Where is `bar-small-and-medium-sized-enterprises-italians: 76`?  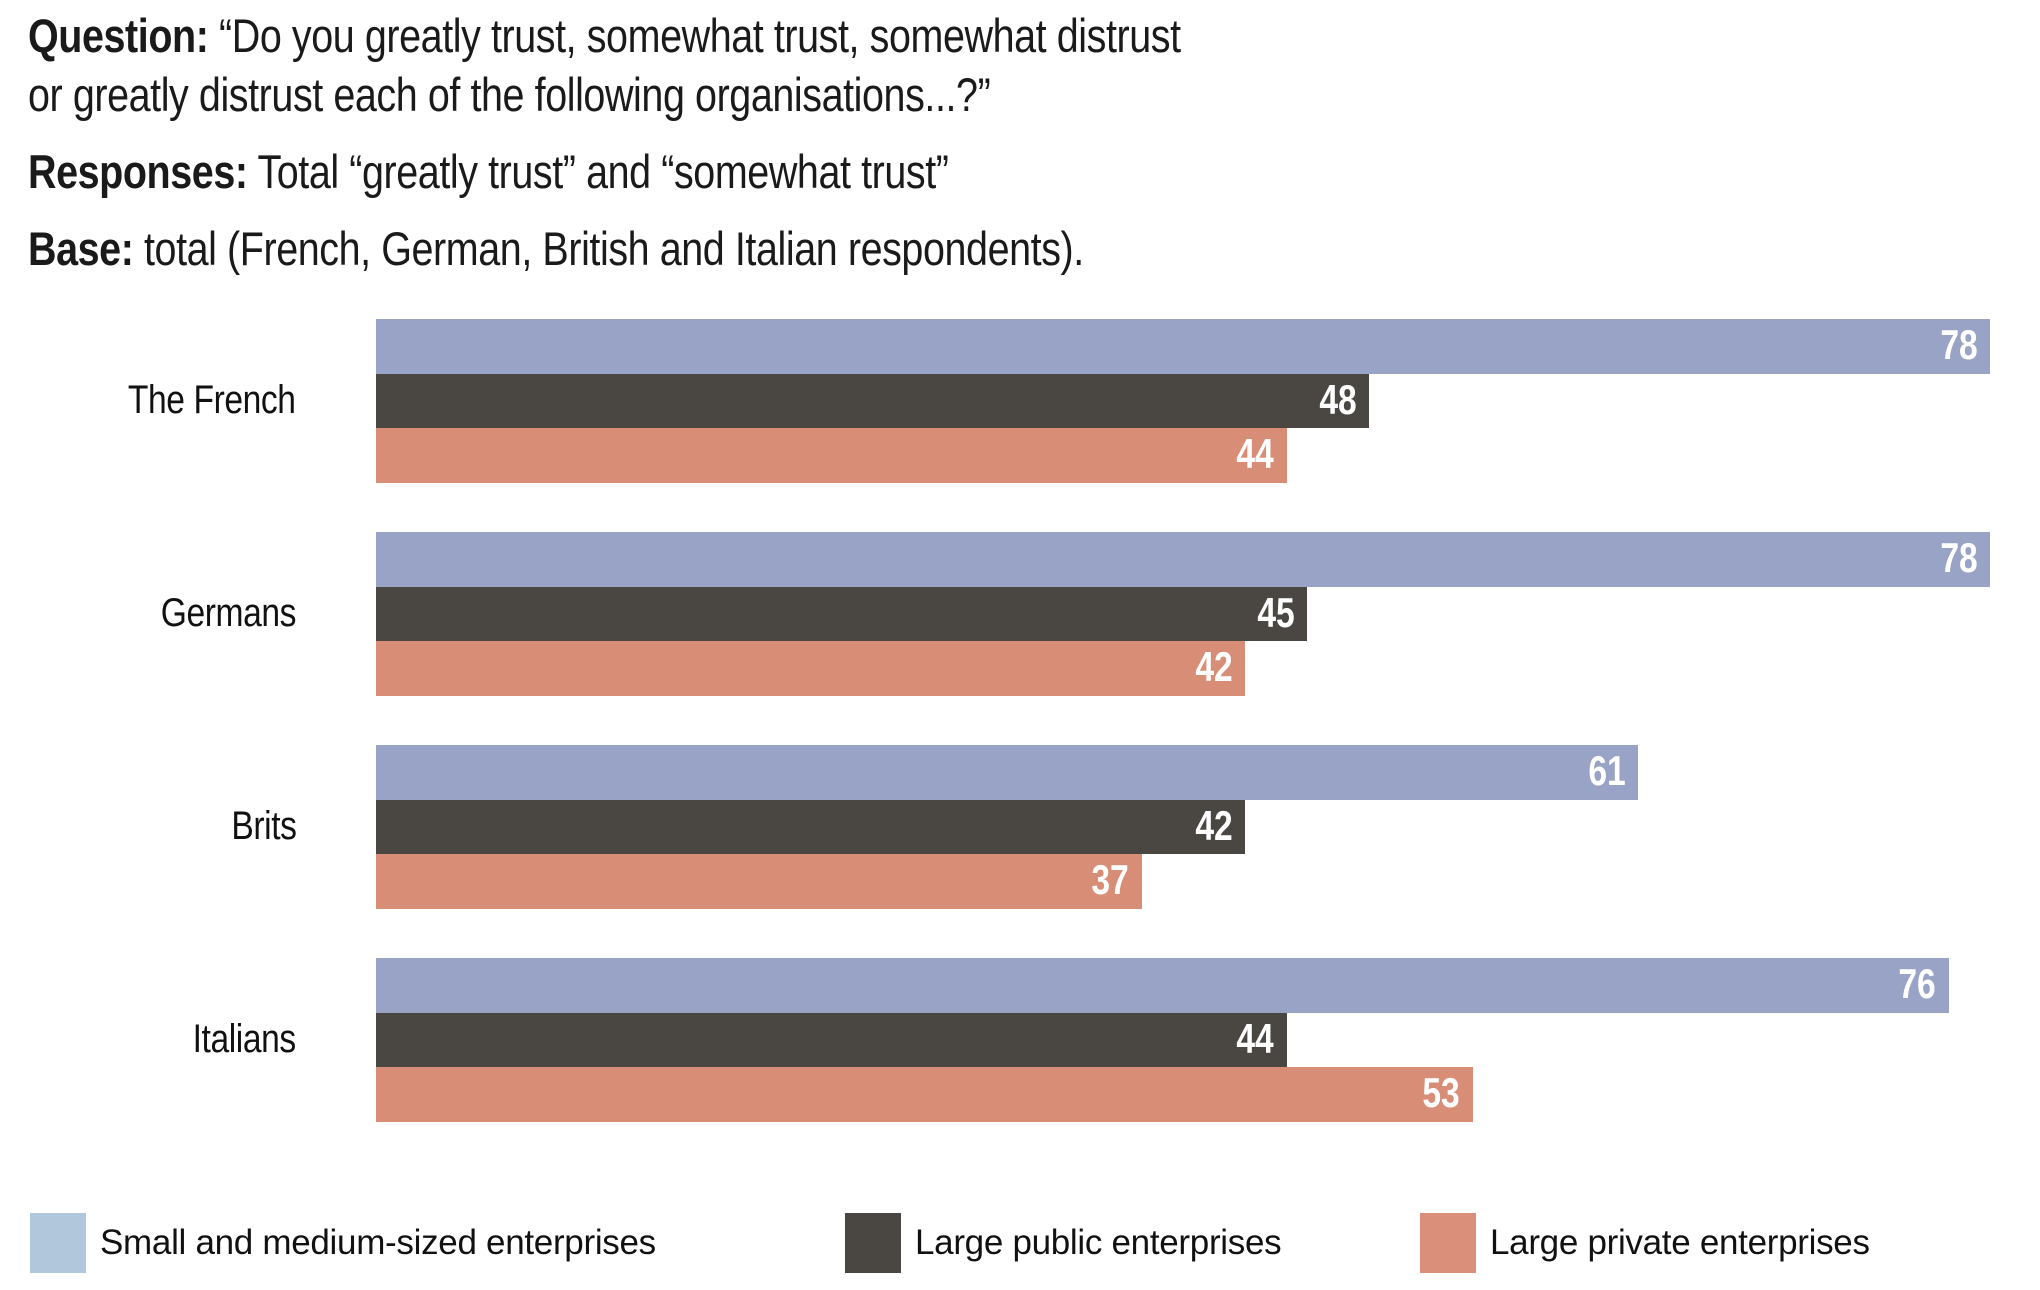 bar-small-and-medium-sized-enterprises-italians: 76 is located at coordinates (1162, 985).